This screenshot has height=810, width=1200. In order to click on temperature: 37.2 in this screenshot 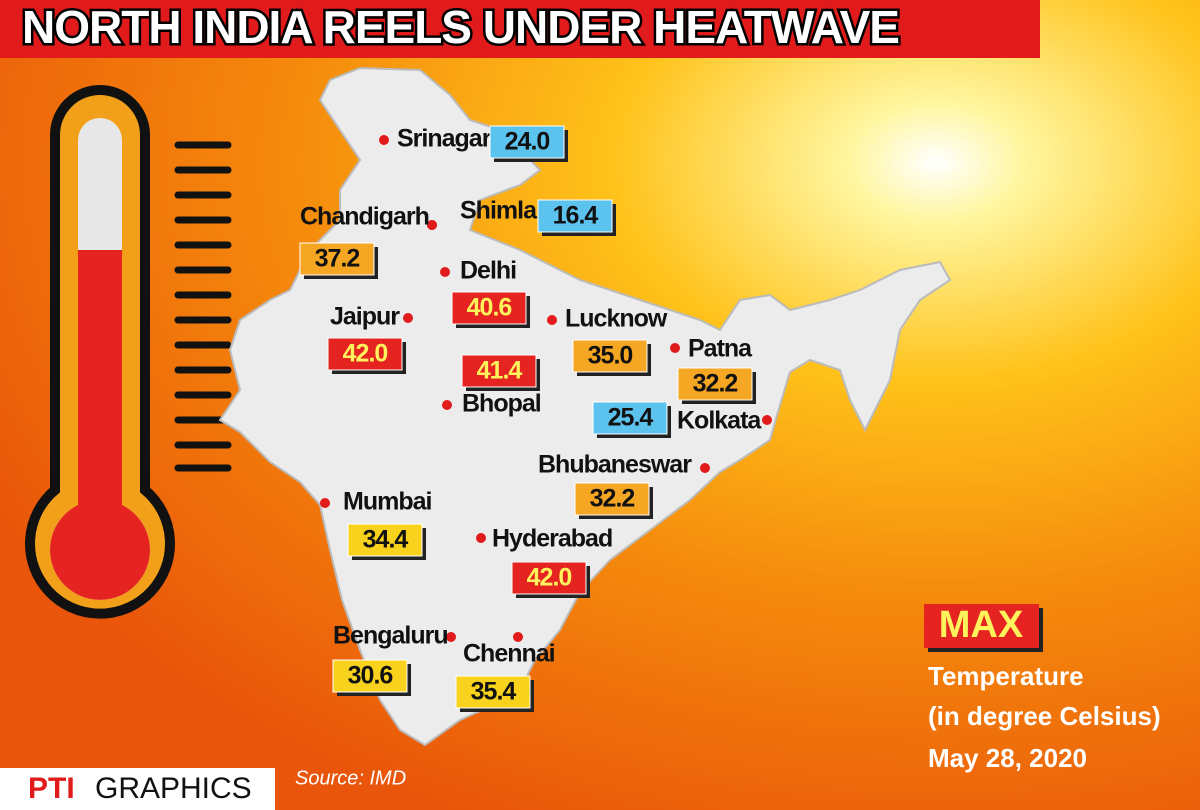, I will do `click(337, 259)`.